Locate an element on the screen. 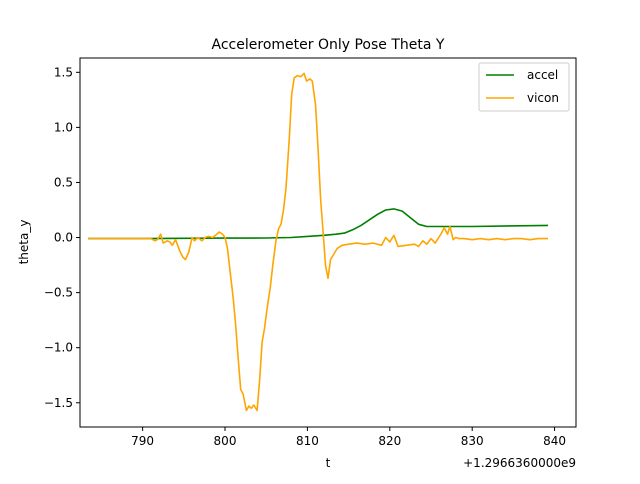 This screenshot has height=484, width=640. legend-label-vicon: vicon is located at coordinates (543, 98).